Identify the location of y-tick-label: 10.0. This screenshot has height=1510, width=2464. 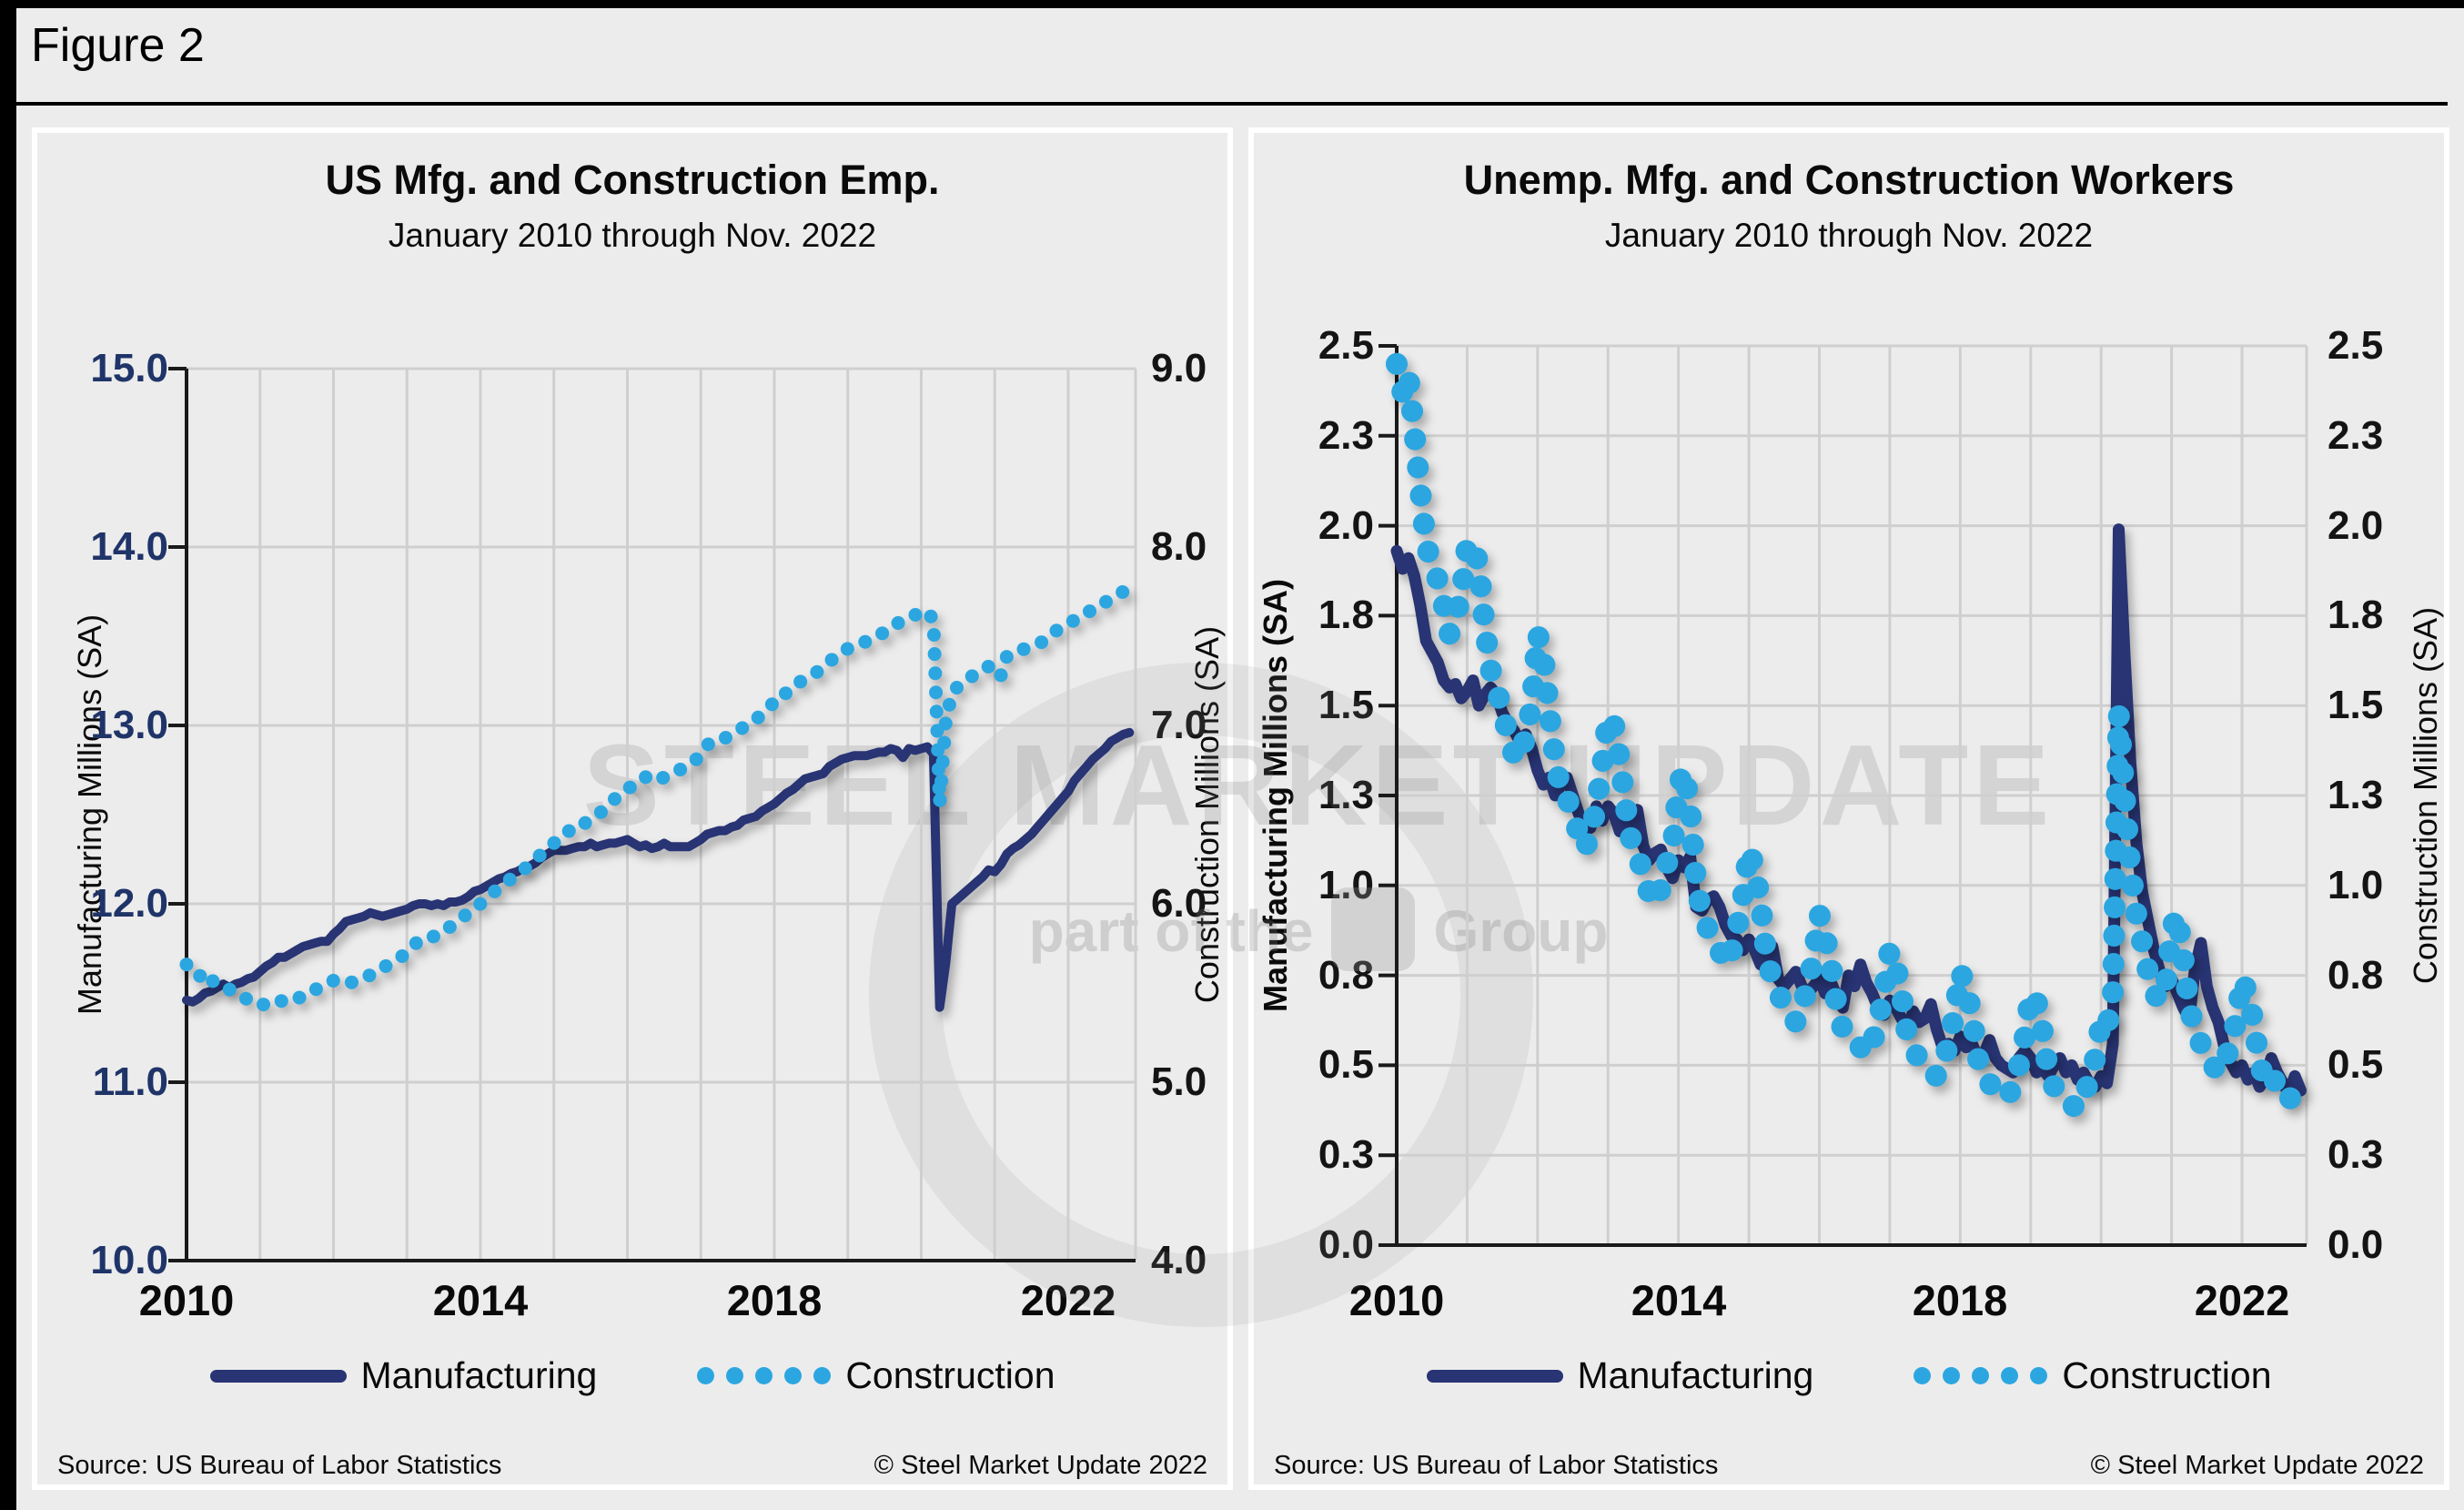
(129, 1260).